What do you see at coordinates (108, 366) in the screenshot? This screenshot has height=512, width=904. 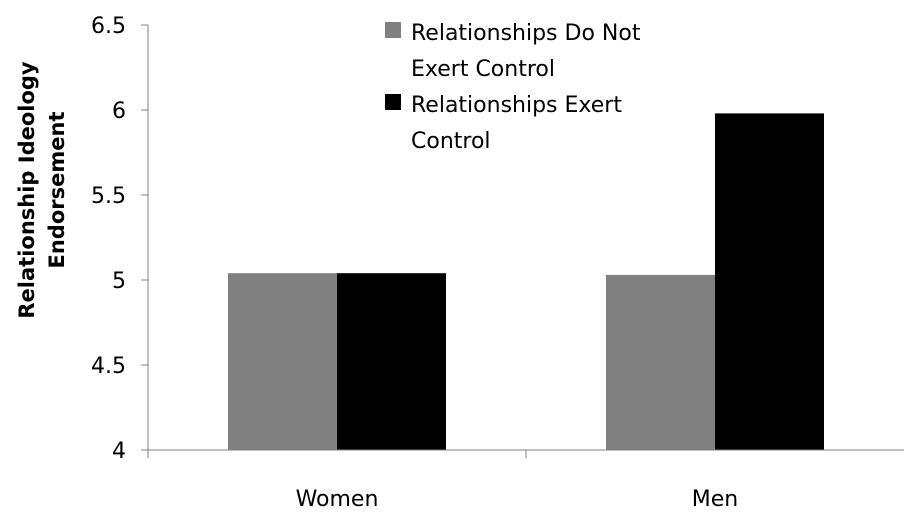 I see `y-tick-label-1: 4.5` at bounding box center [108, 366].